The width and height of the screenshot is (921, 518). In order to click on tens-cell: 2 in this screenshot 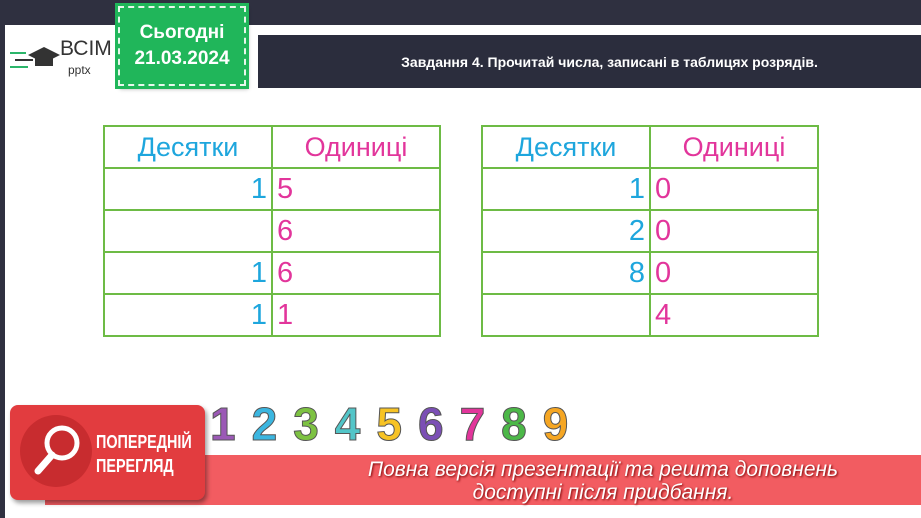, I will do `click(566, 231)`.